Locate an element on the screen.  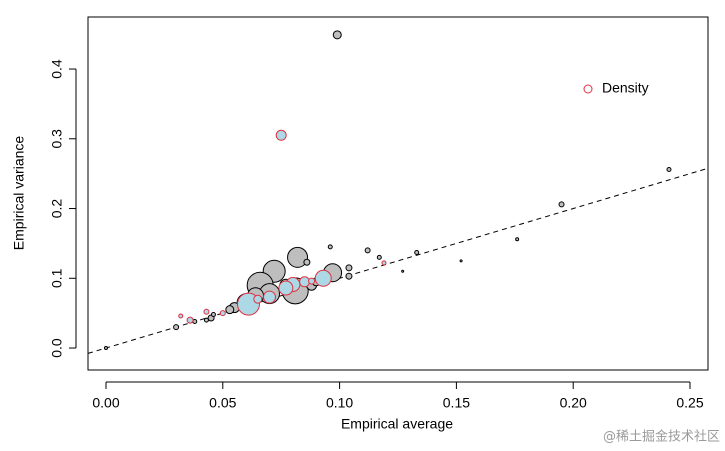
y-axis-label: Empirical variance is located at coordinates (19, 193).